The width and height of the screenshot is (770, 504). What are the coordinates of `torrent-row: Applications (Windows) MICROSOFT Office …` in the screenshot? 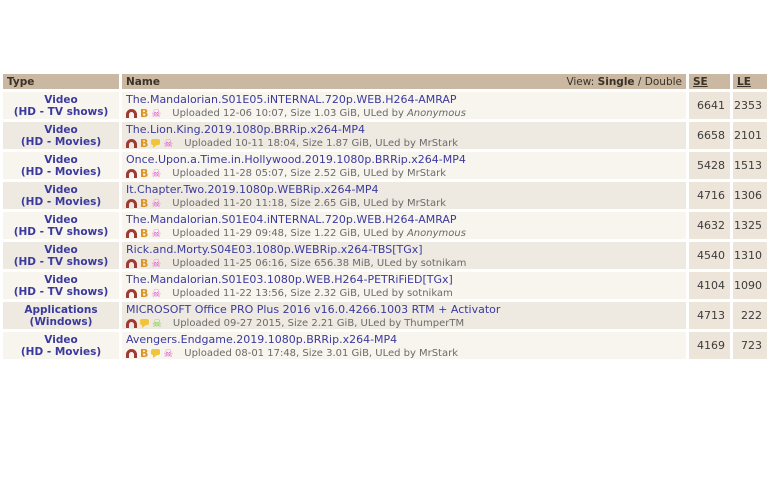 It's located at (385, 315).